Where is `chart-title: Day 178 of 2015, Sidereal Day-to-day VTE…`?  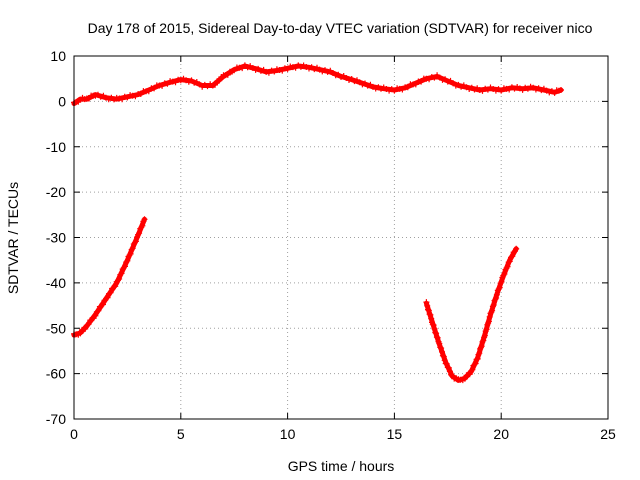
chart-title: Day 178 of 2015, Sidereal Day-to-day VTE… is located at coordinates (340, 28).